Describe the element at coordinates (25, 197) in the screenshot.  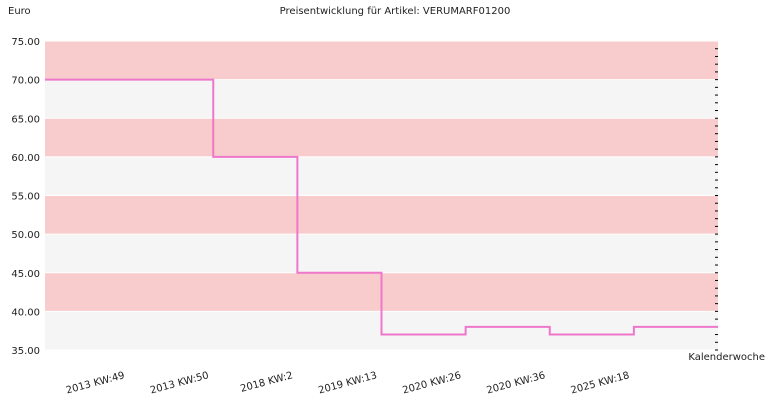
I see `y-tick-label: 55.00` at that location.